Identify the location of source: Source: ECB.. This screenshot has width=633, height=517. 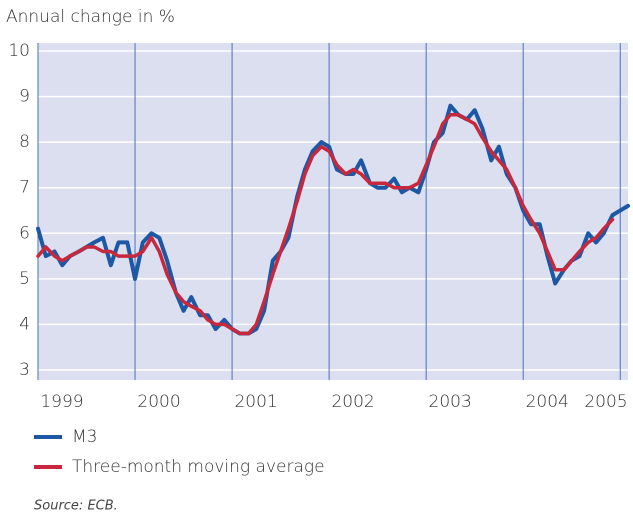
(76, 506).